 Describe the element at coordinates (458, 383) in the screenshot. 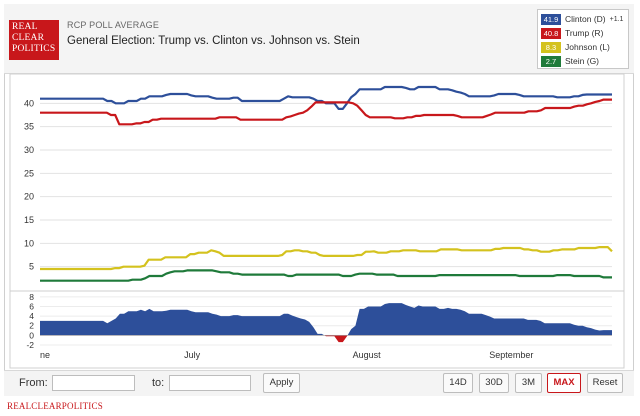

I see `range-14d-button: 14D` at that location.